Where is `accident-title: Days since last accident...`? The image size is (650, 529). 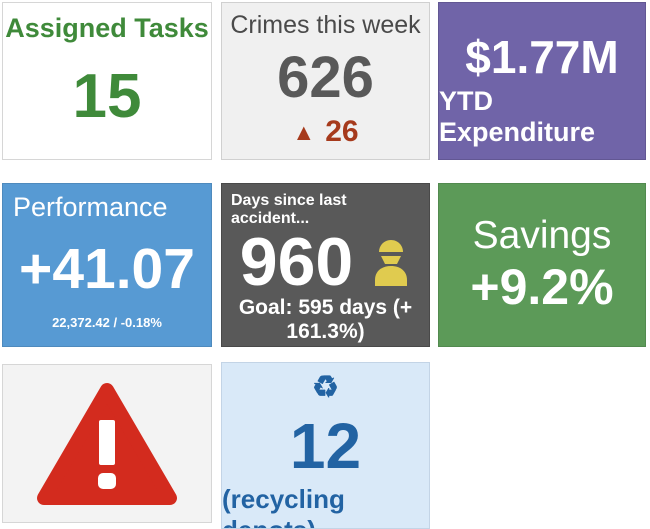
accident-title: Days since last accident... is located at coordinates (289, 209).